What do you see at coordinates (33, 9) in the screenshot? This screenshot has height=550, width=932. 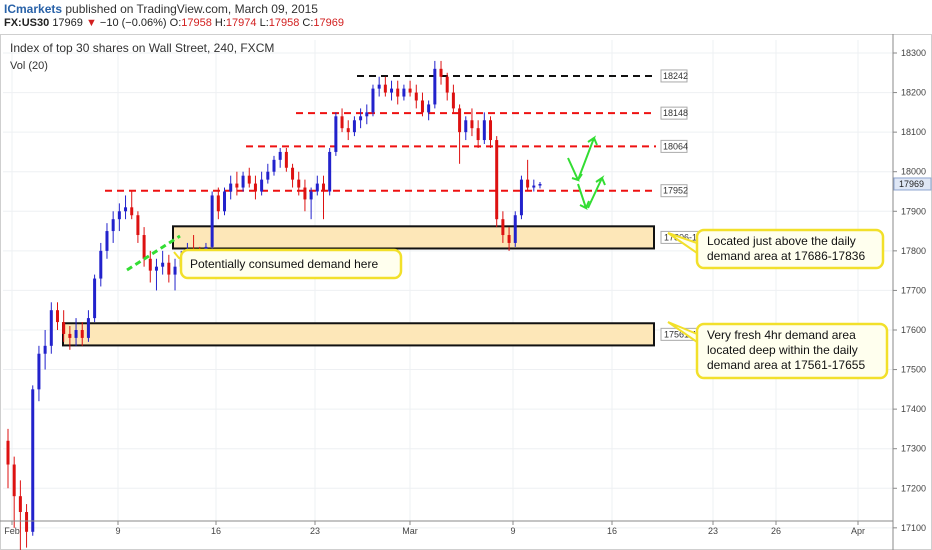 I see `publisher-name: ICmarkets` at bounding box center [33, 9].